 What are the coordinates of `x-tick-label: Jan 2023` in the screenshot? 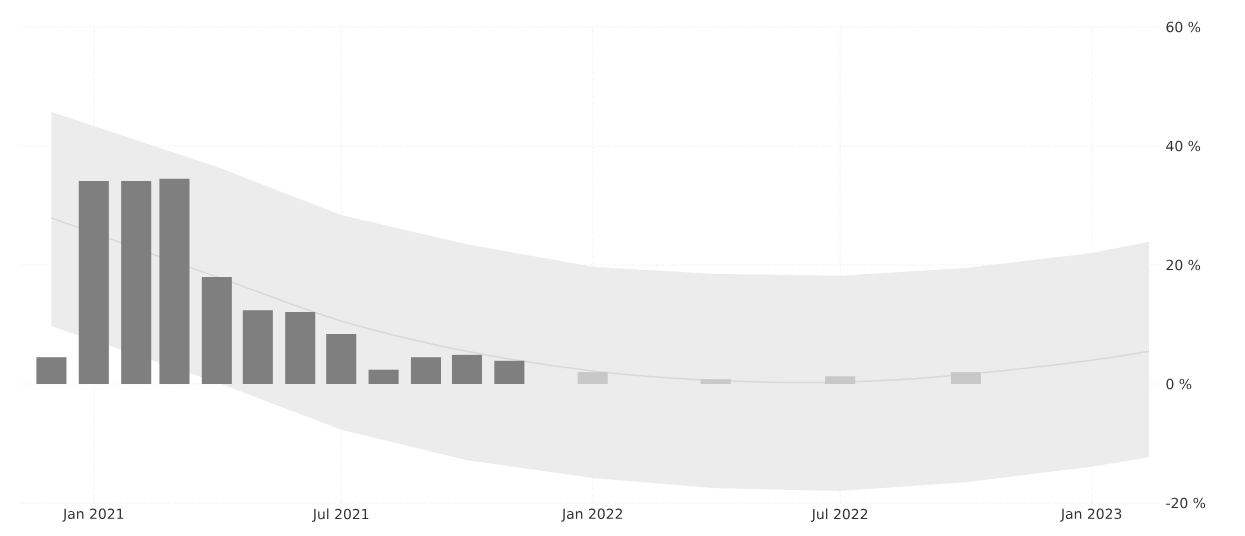 It's located at (1091, 515).